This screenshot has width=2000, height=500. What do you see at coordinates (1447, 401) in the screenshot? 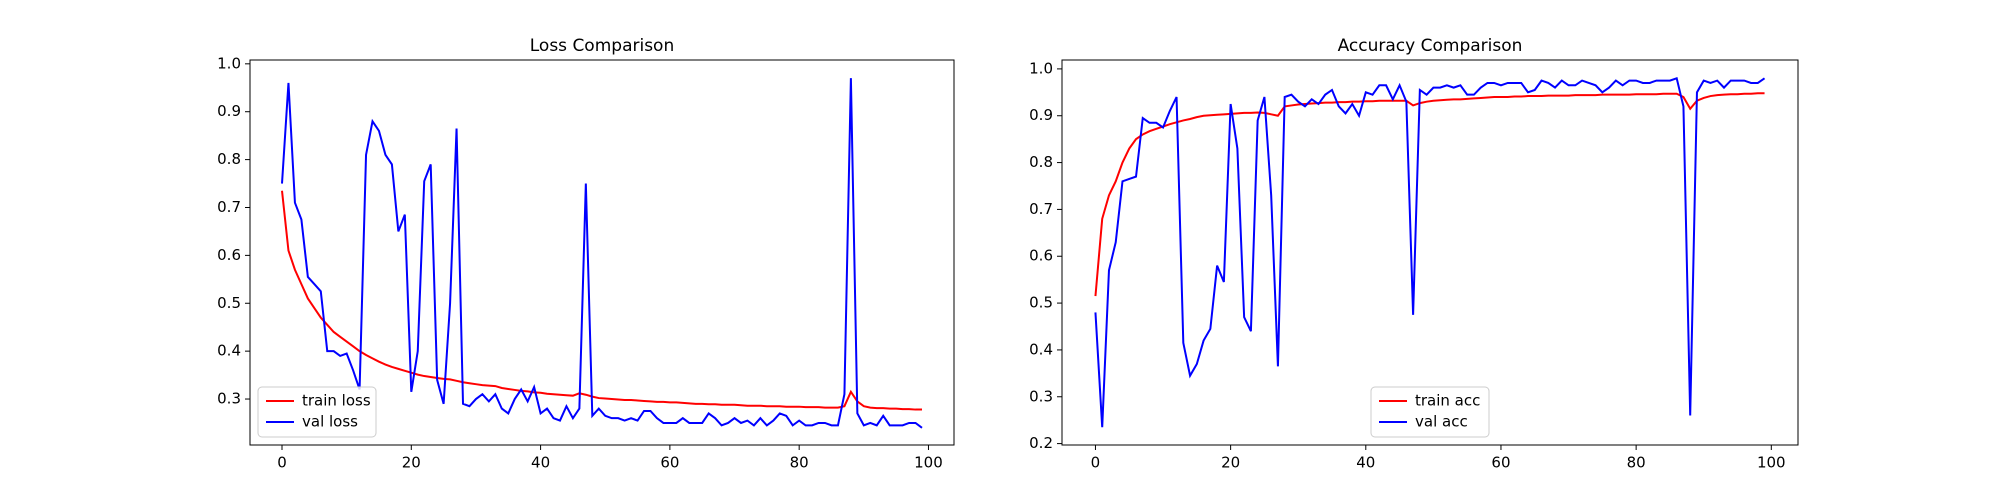
I see `legend-label: train acc` at bounding box center [1447, 401].